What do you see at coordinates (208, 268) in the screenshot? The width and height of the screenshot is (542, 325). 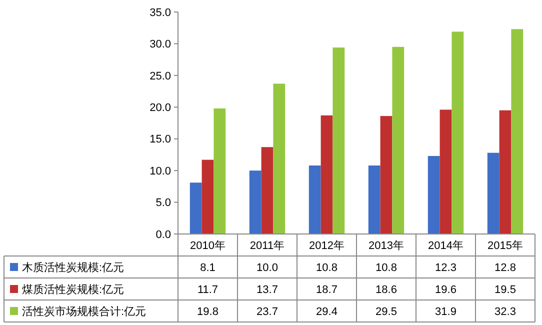 I see `data-label: 8.1` at bounding box center [208, 268].